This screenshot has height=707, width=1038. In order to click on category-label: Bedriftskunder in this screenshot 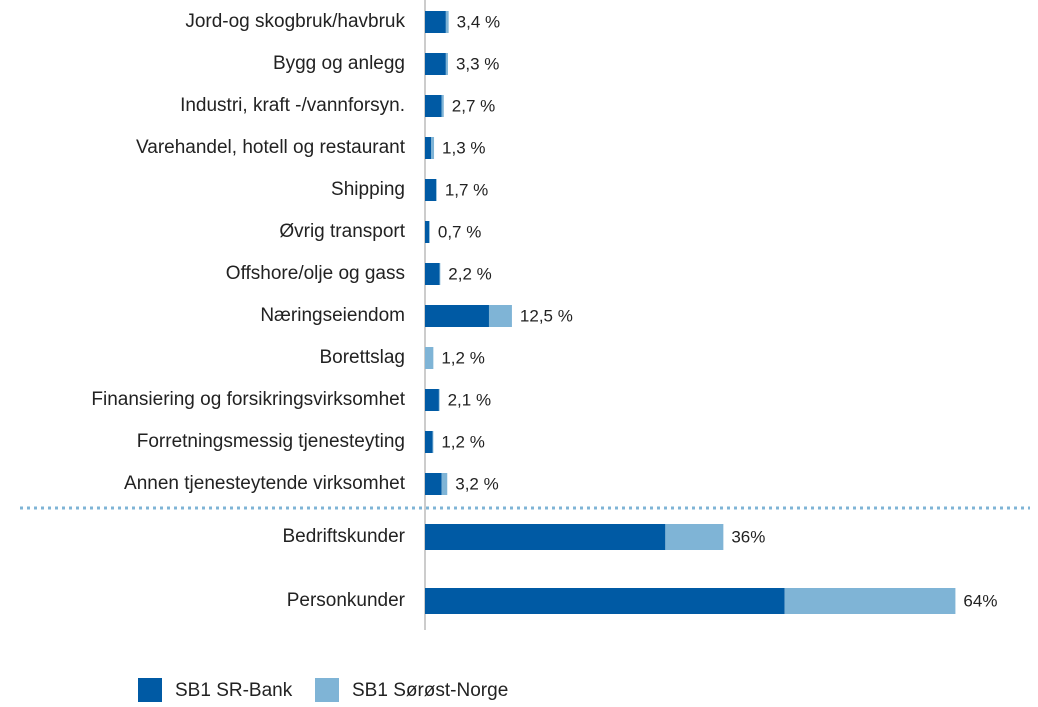, I will do `click(343, 536)`.